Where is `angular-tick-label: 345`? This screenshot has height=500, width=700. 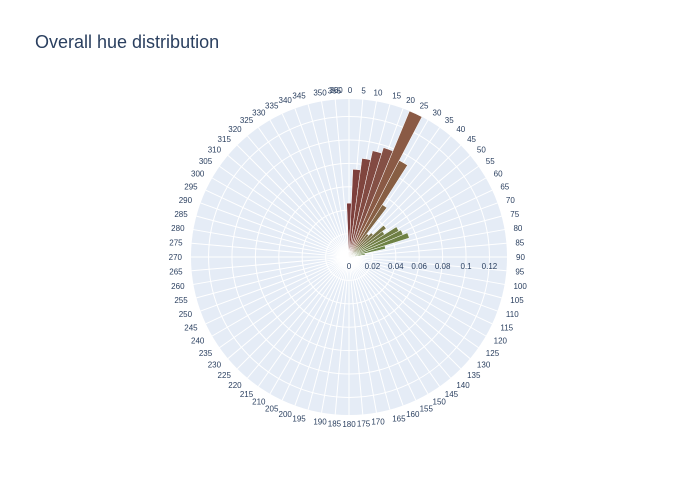 angular-tick-label: 345 is located at coordinates (299, 96).